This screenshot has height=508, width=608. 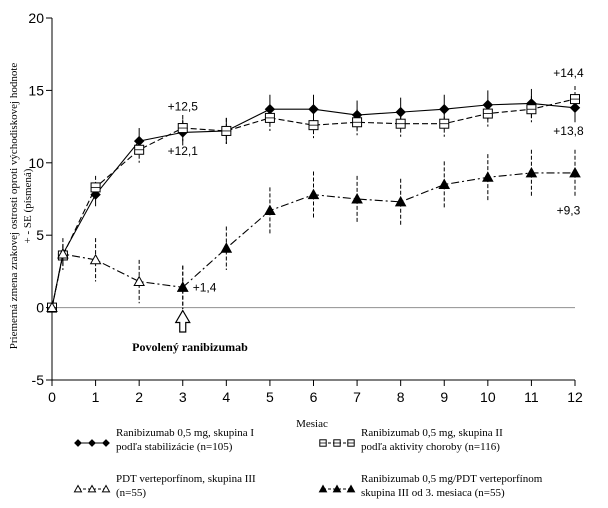 What do you see at coordinates (205, 287) in the screenshot?
I see `value-annotation: +1,4` at bounding box center [205, 287].